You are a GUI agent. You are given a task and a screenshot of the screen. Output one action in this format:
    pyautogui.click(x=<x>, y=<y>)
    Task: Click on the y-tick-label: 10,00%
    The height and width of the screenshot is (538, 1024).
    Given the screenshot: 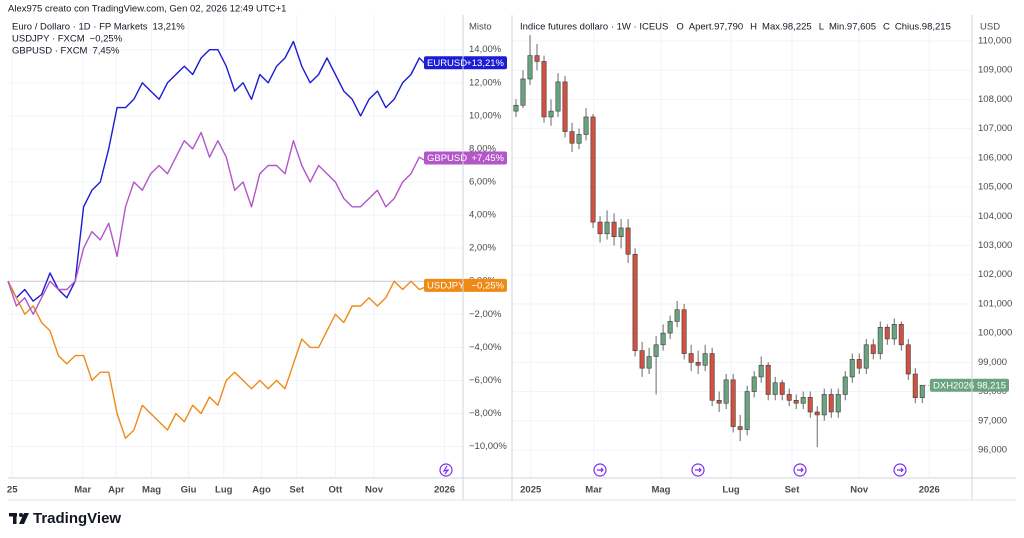 What is the action you would take?
    pyautogui.click(x=485, y=115)
    